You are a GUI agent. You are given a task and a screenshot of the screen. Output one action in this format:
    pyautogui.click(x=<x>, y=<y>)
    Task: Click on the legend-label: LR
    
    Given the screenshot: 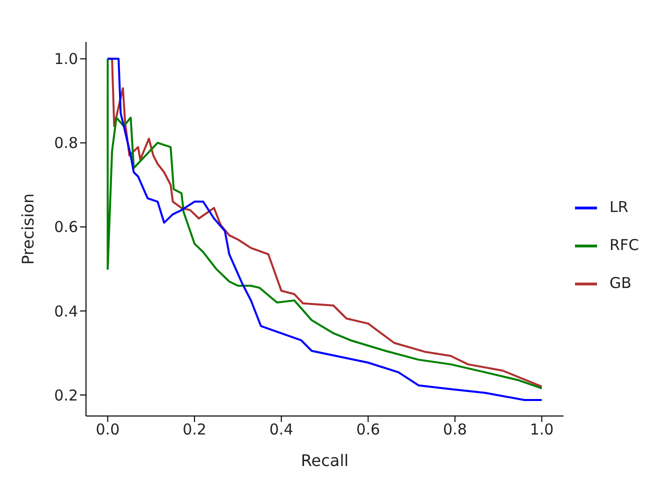 What is the action you would take?
    pyautogui.click(x=618, y=207)
    